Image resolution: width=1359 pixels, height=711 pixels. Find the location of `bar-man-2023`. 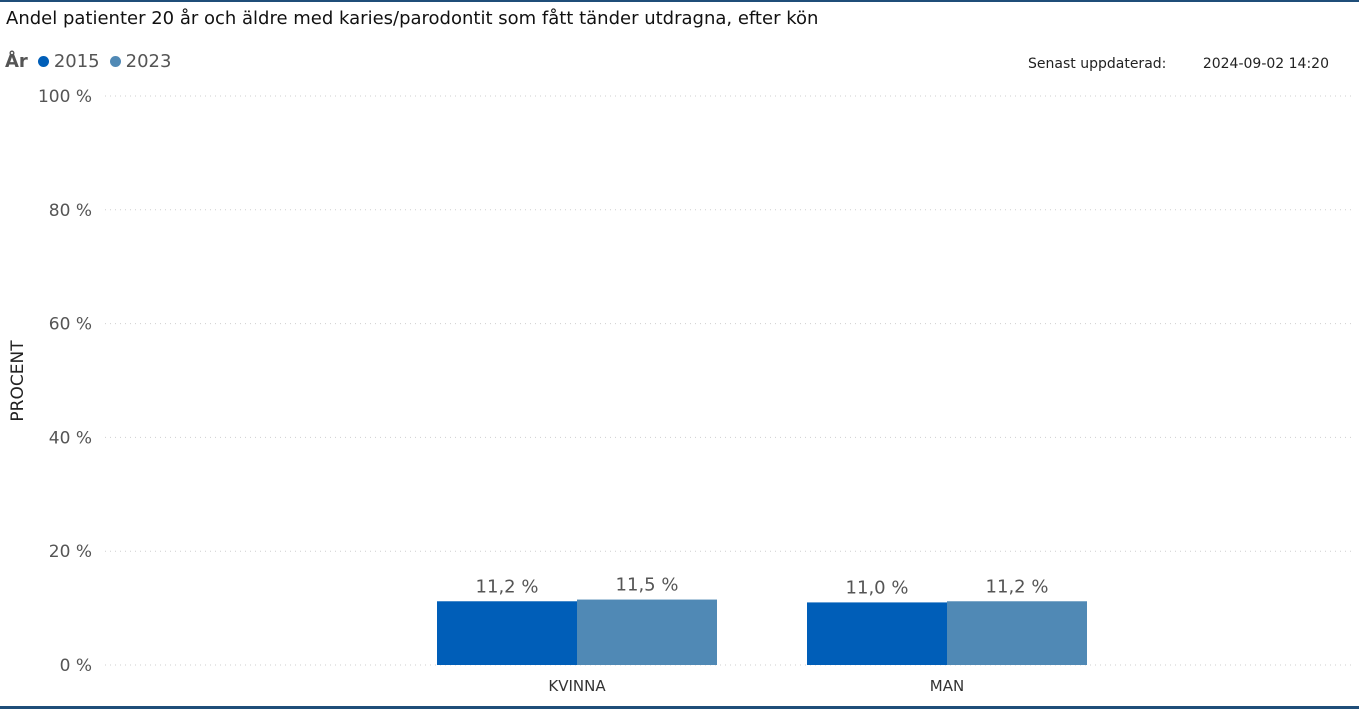

bar-man-2023 is located at coordinates (1017, 633).